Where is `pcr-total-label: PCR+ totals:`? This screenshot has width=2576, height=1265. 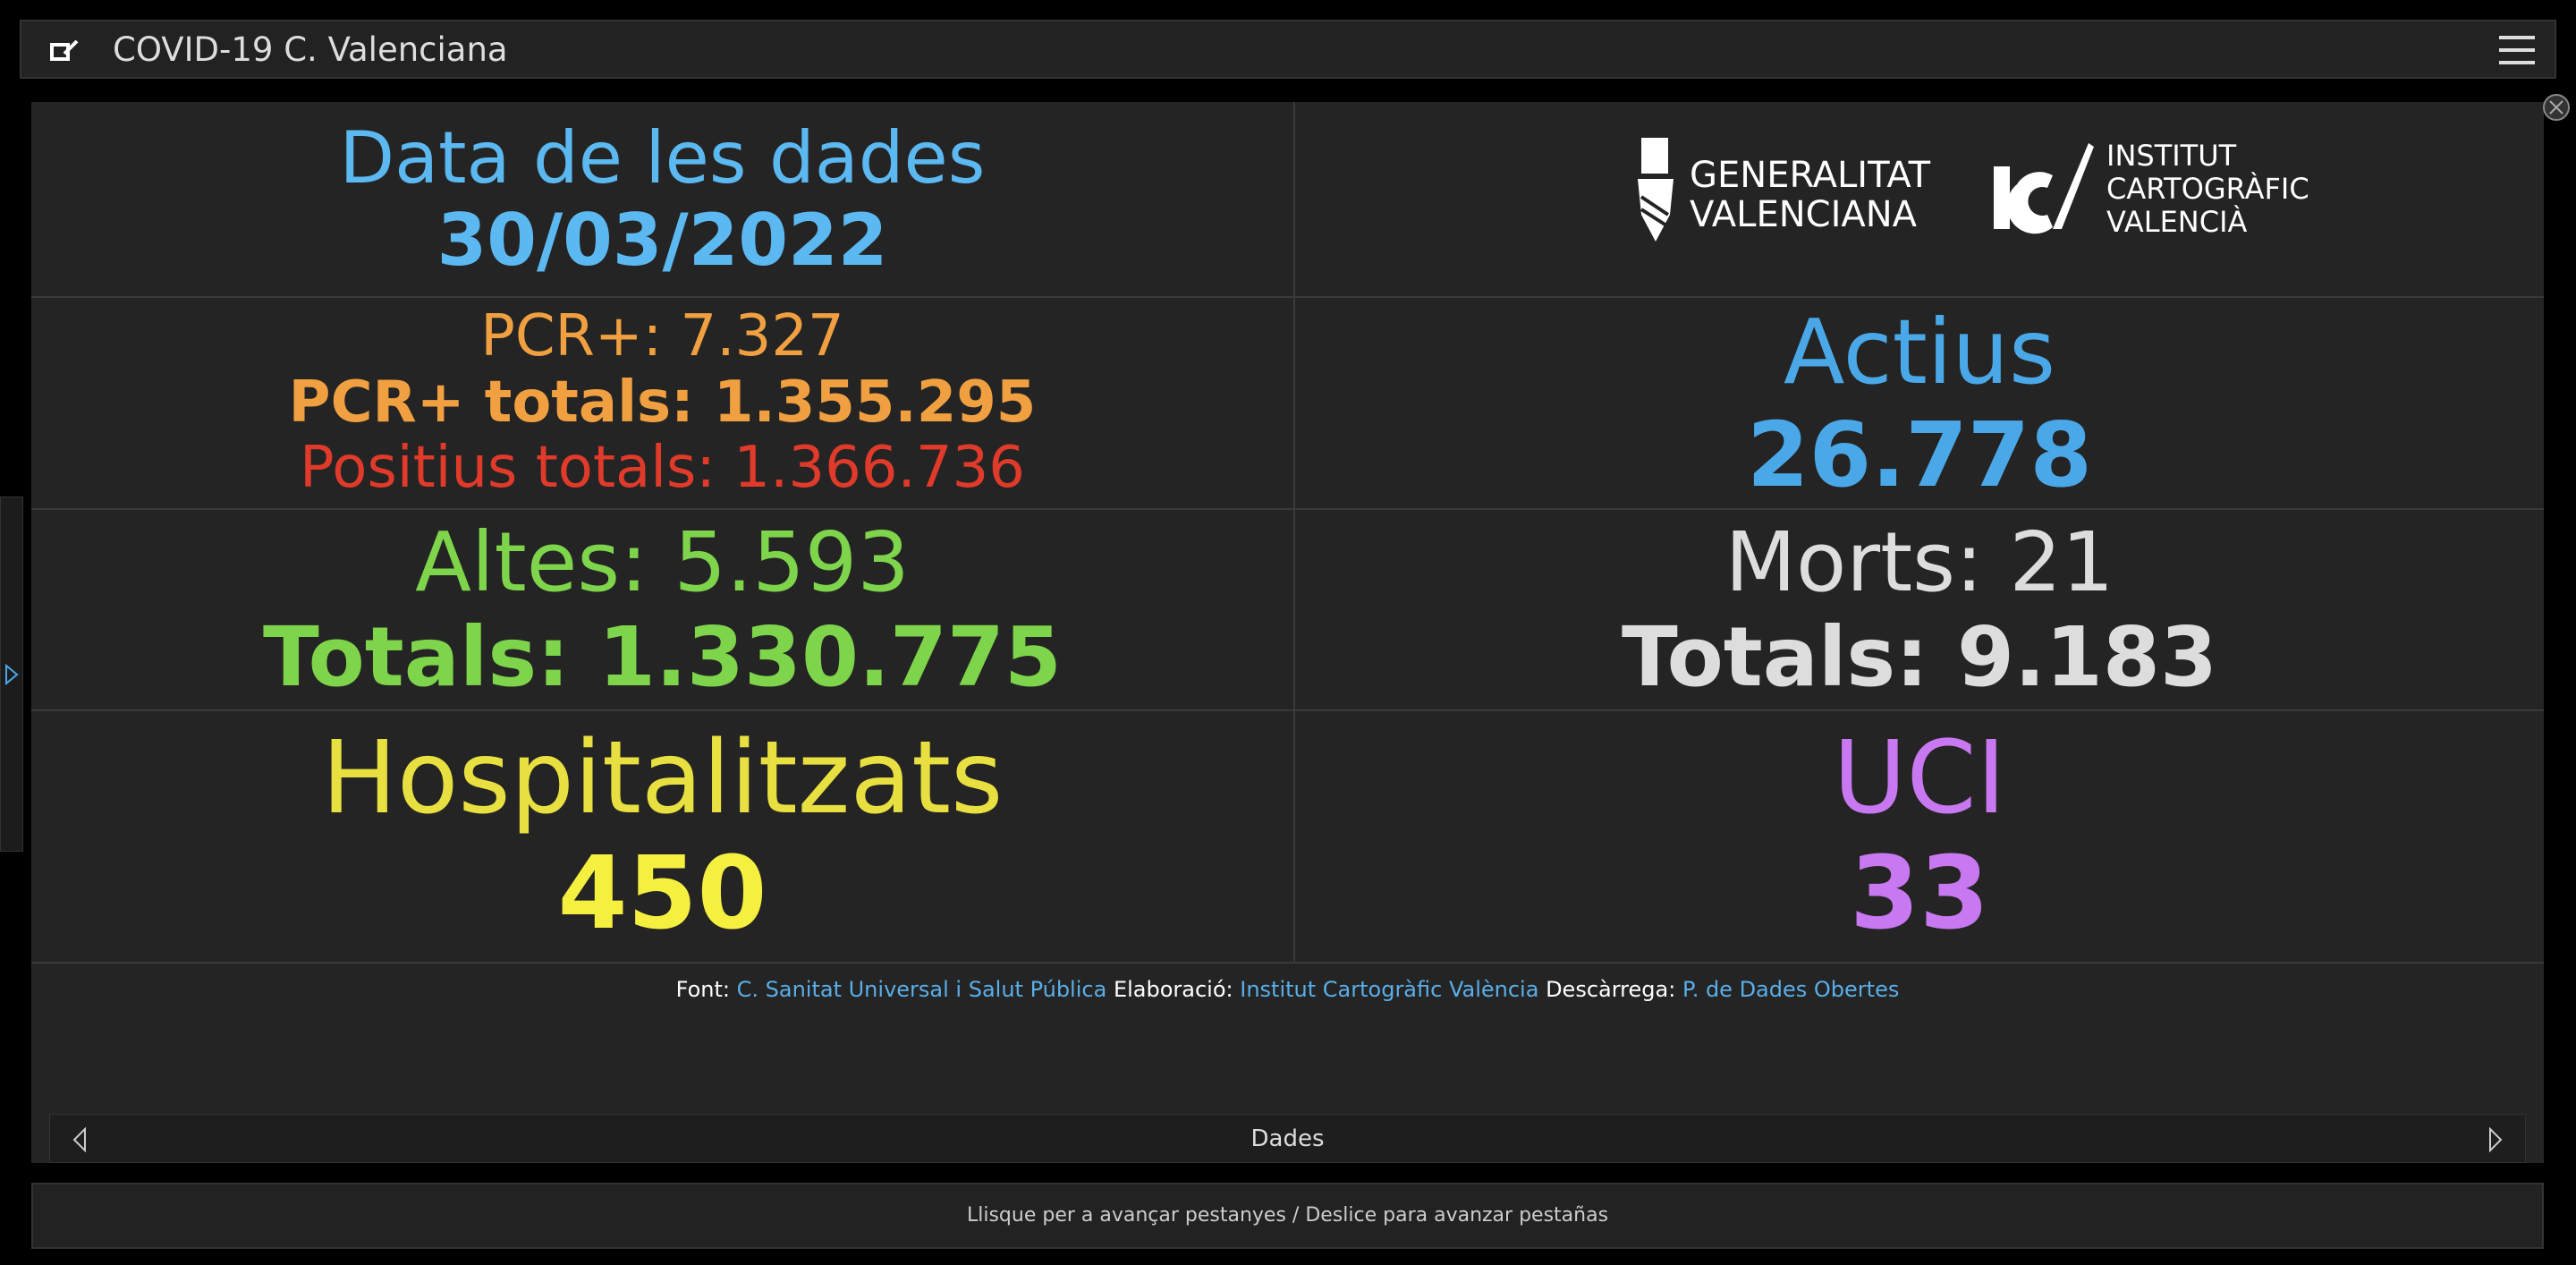 pcr-total-label: PCR+ totals: is located at coordinates (491, 402).